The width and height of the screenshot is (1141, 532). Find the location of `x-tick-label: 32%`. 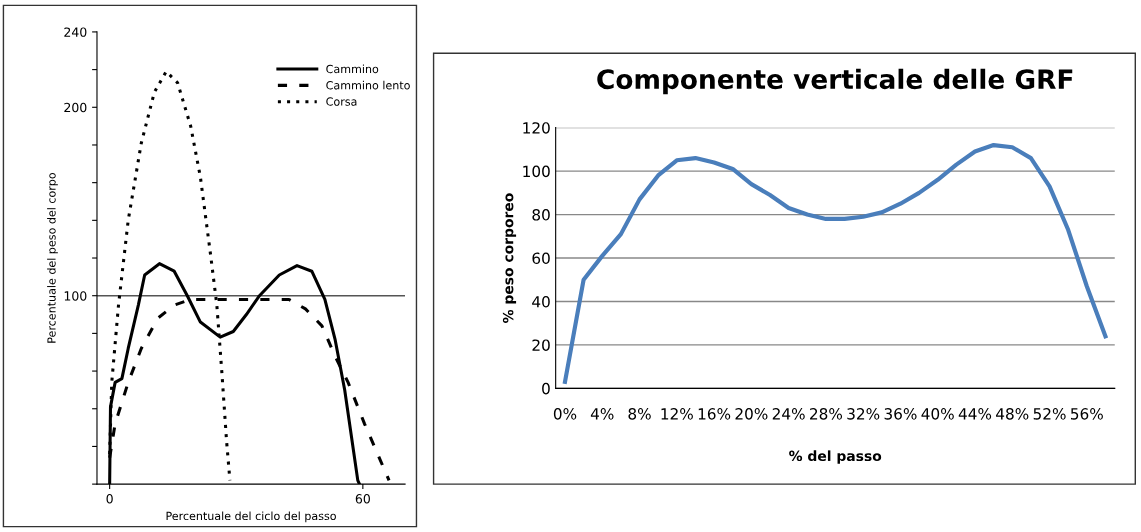

x-tick-label: 32% is located at coordinates (863, 414).